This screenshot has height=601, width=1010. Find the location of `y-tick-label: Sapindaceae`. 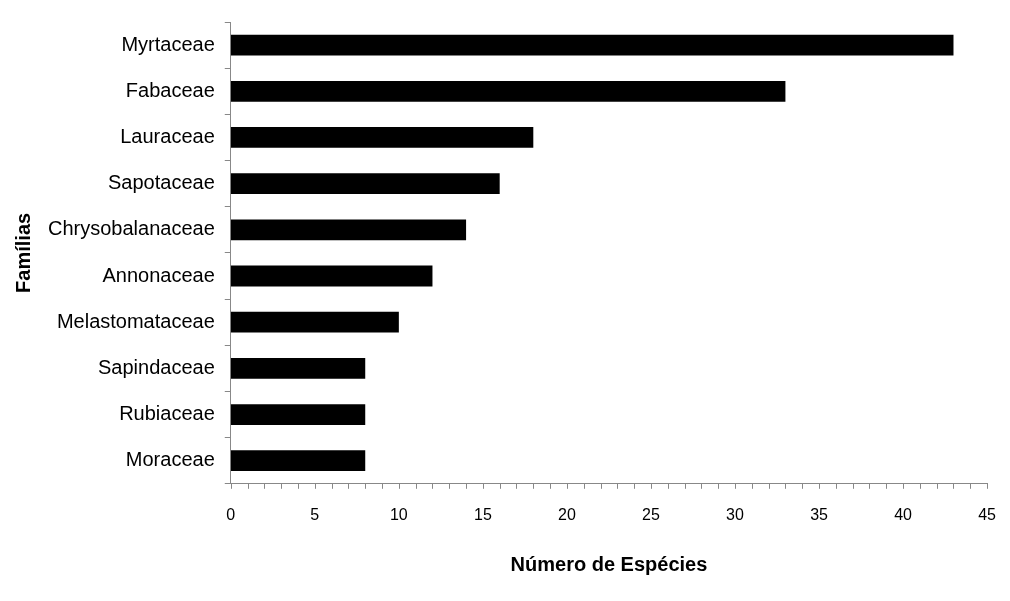

y-tick-label: Sapindaceae is located at coordinates (156, 366).